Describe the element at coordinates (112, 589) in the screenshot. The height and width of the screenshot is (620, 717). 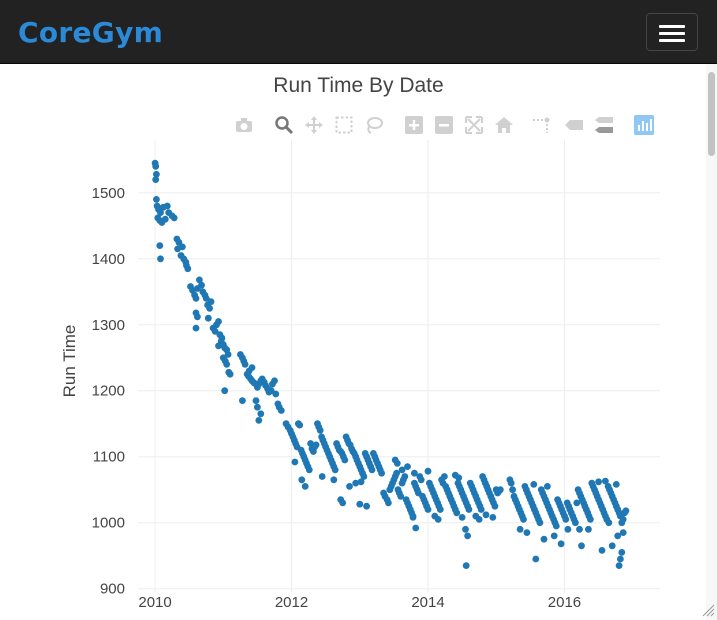
I see `y-tick-label: 900` at that location.